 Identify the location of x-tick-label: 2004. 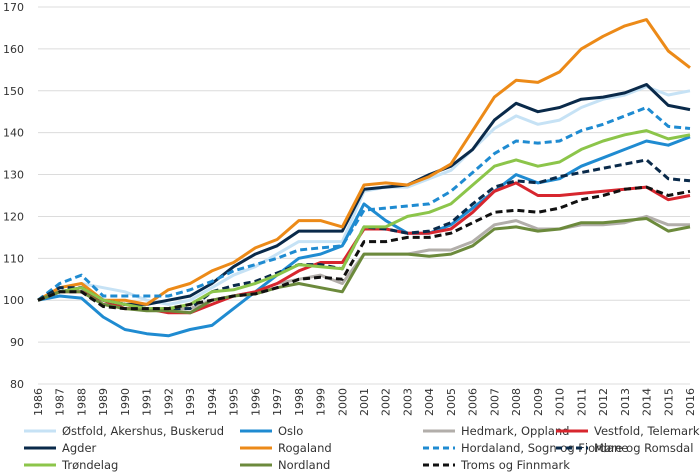
(429, 402).